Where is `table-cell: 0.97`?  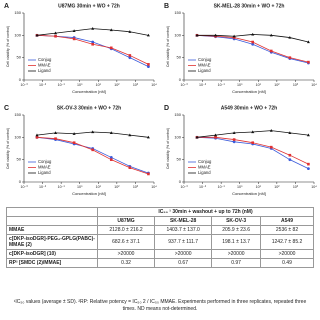
table-cell: 0.97 is located at coordinates (236, 263).